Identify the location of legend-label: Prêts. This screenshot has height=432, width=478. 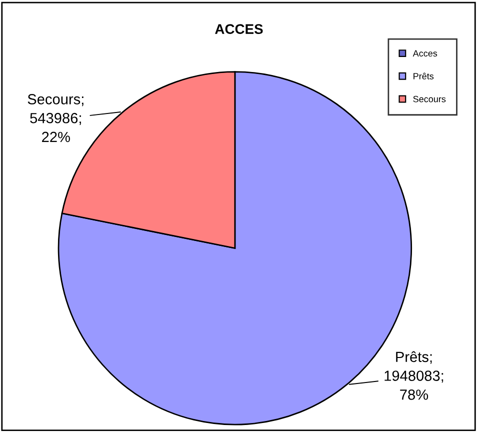
(424, 76).